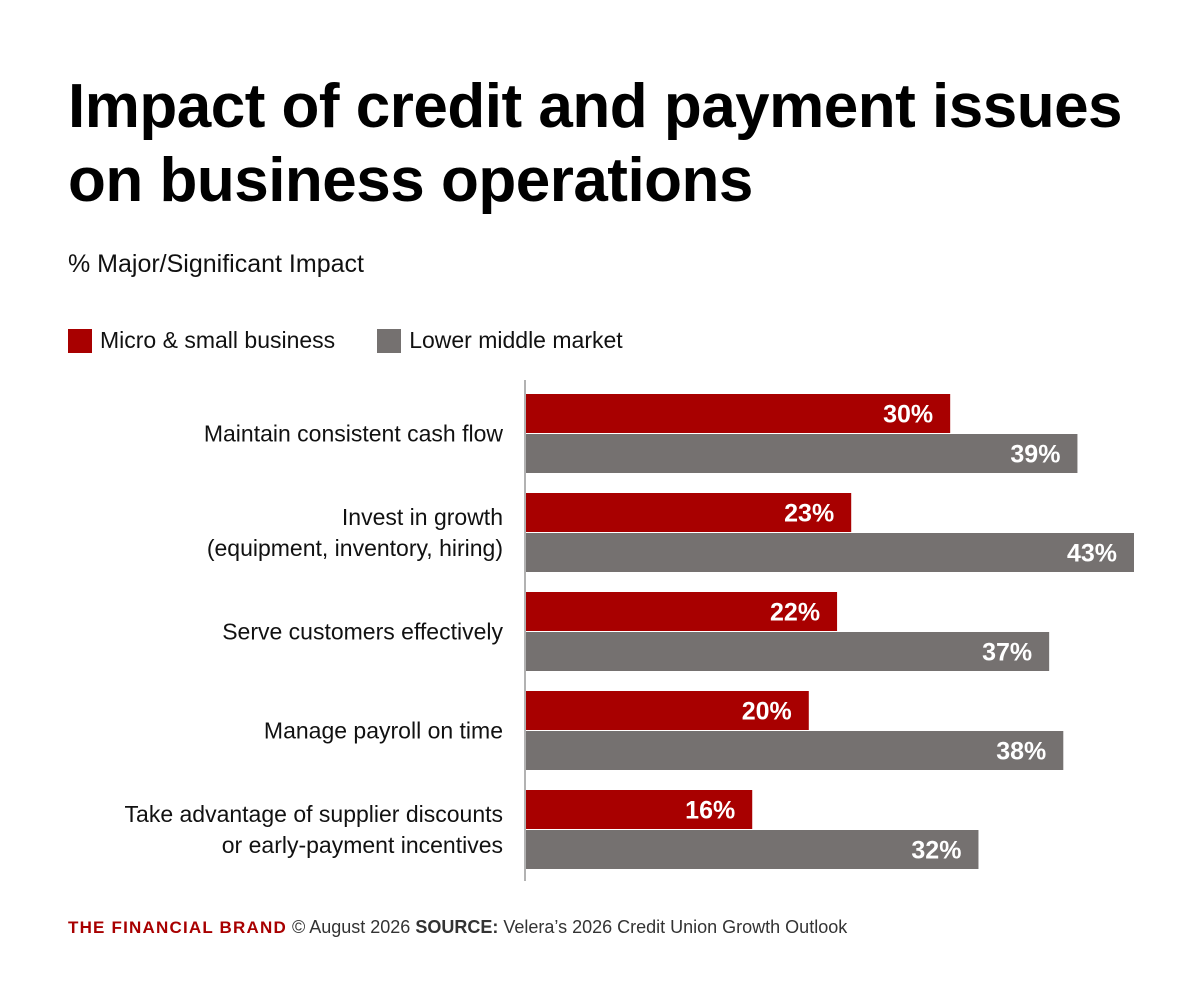 This screenshot has height=989, width=1200. I want to click on data-label: 30%, so click(908, 415).